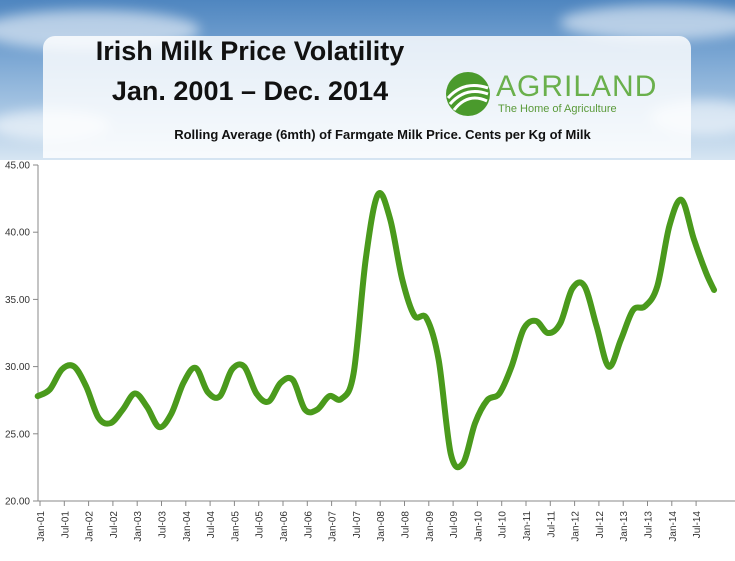 Image resolution: width=735 pixels, height=561 pixels. What do you see at coordinates (600, 525) in the screenshot?
I see `x-tick-label: Jul-12` at bounding box center [600, 525].